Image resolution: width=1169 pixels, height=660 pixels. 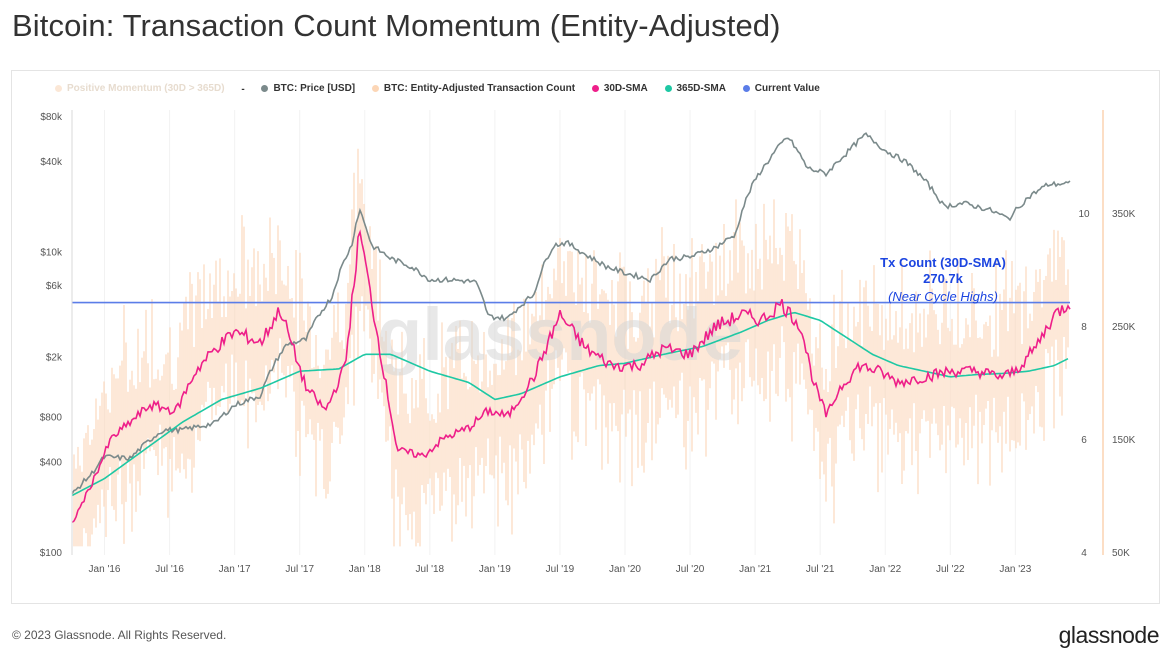 I want to click on left-tick-label: $2k, so click(x=54, y=358).